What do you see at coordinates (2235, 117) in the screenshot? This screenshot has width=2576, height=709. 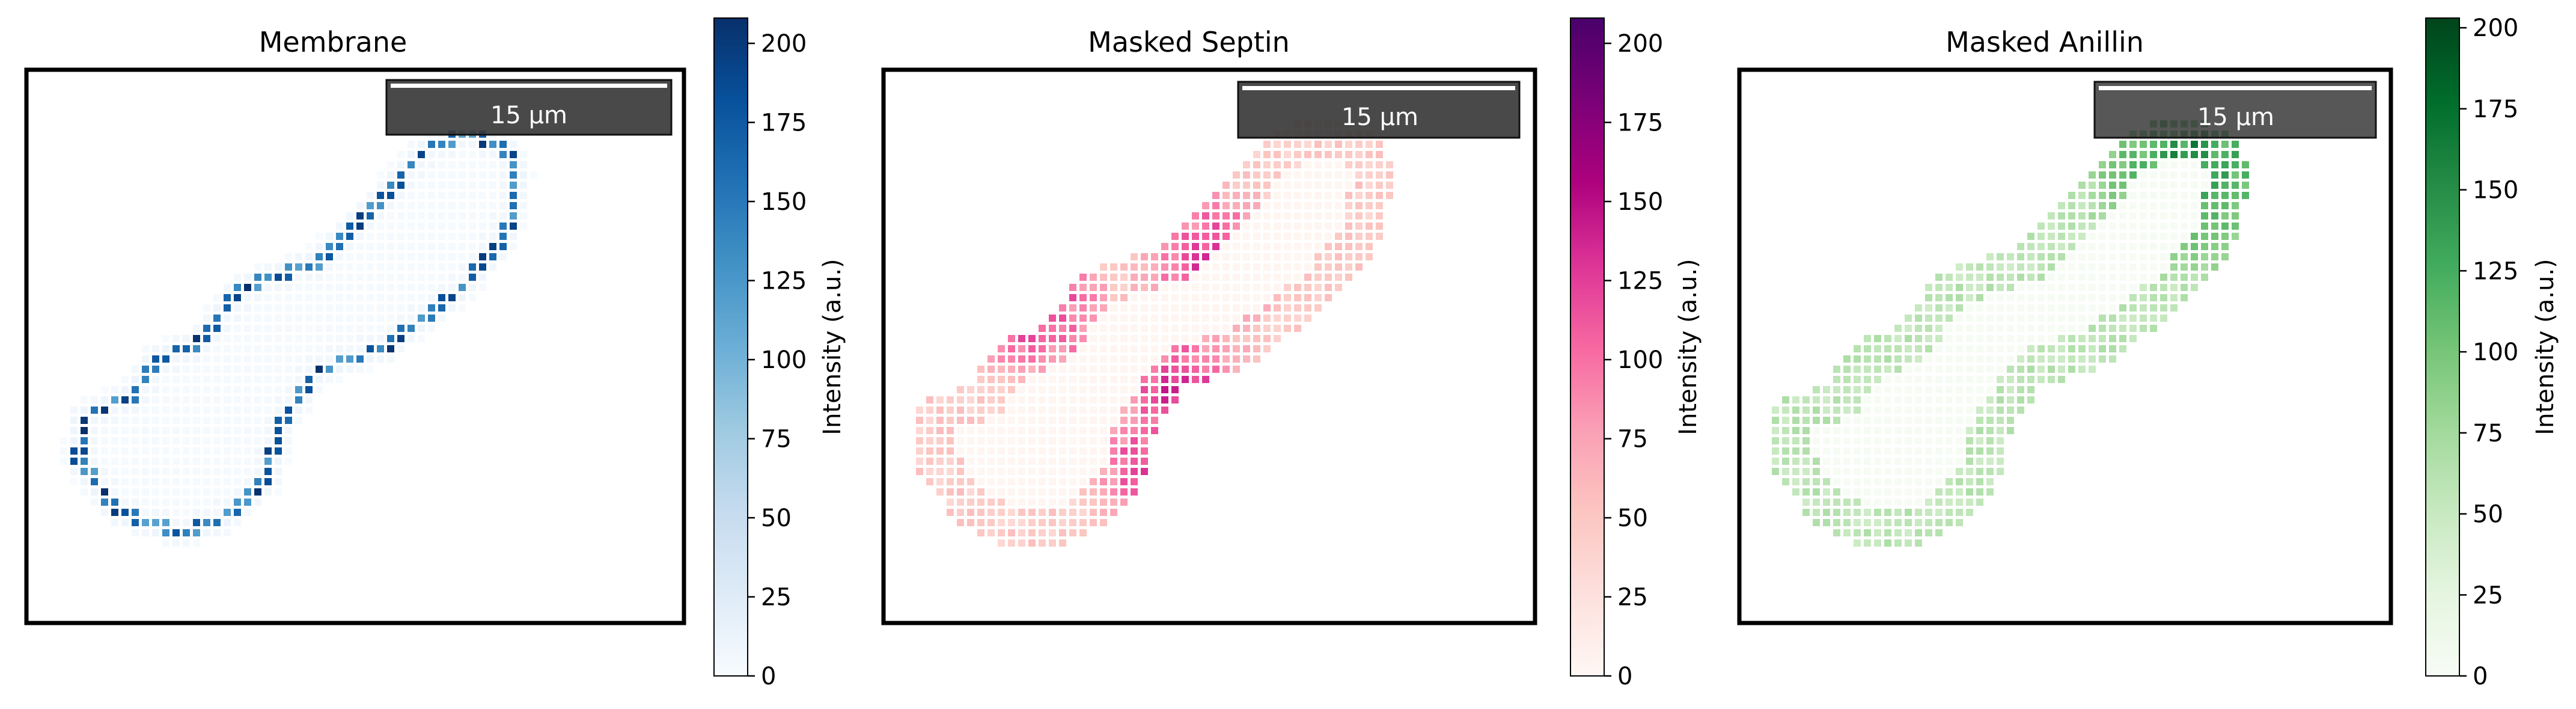 I see `scale-bar-label: 15 µm` at bounding box center [2235, 117].